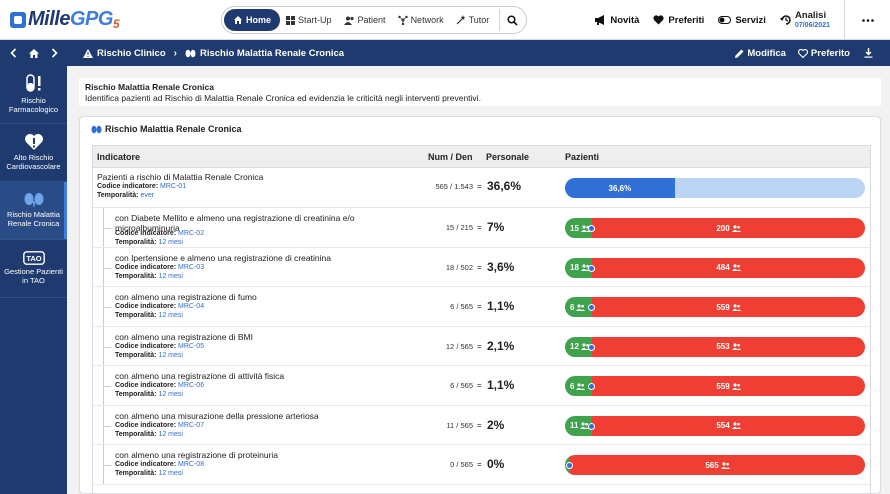 Image resolution: width=890 pixels, height=494 pixels. I want to click on meta-value: MRC-03, so click(191, 267).